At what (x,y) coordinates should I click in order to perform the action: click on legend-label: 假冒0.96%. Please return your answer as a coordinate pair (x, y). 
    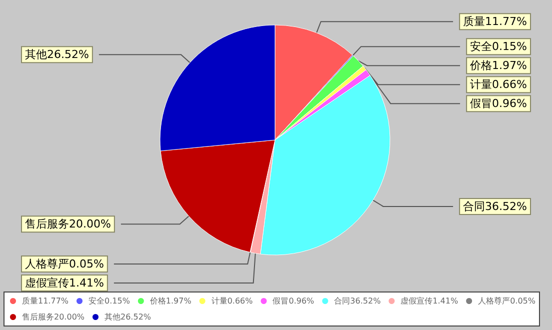
    Looking at the image, I should click on (293, 301).